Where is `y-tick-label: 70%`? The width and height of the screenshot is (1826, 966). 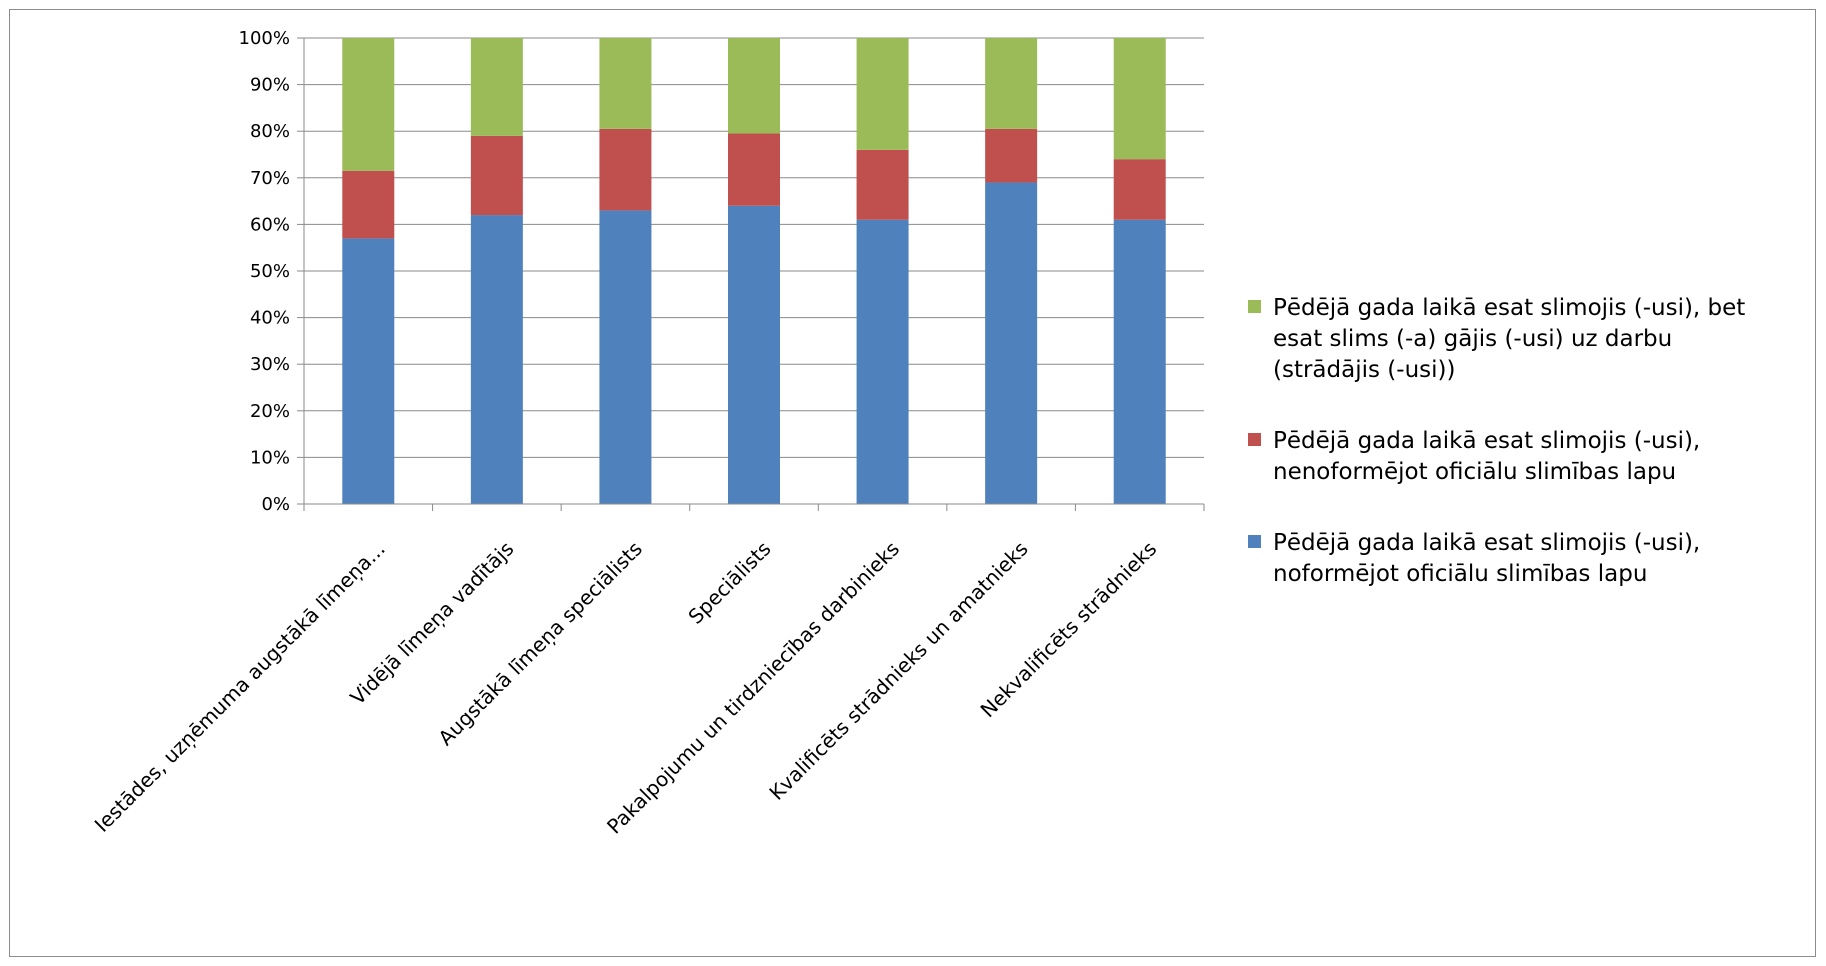 y-tick-label: 70% is located at coordinates (270, 178).